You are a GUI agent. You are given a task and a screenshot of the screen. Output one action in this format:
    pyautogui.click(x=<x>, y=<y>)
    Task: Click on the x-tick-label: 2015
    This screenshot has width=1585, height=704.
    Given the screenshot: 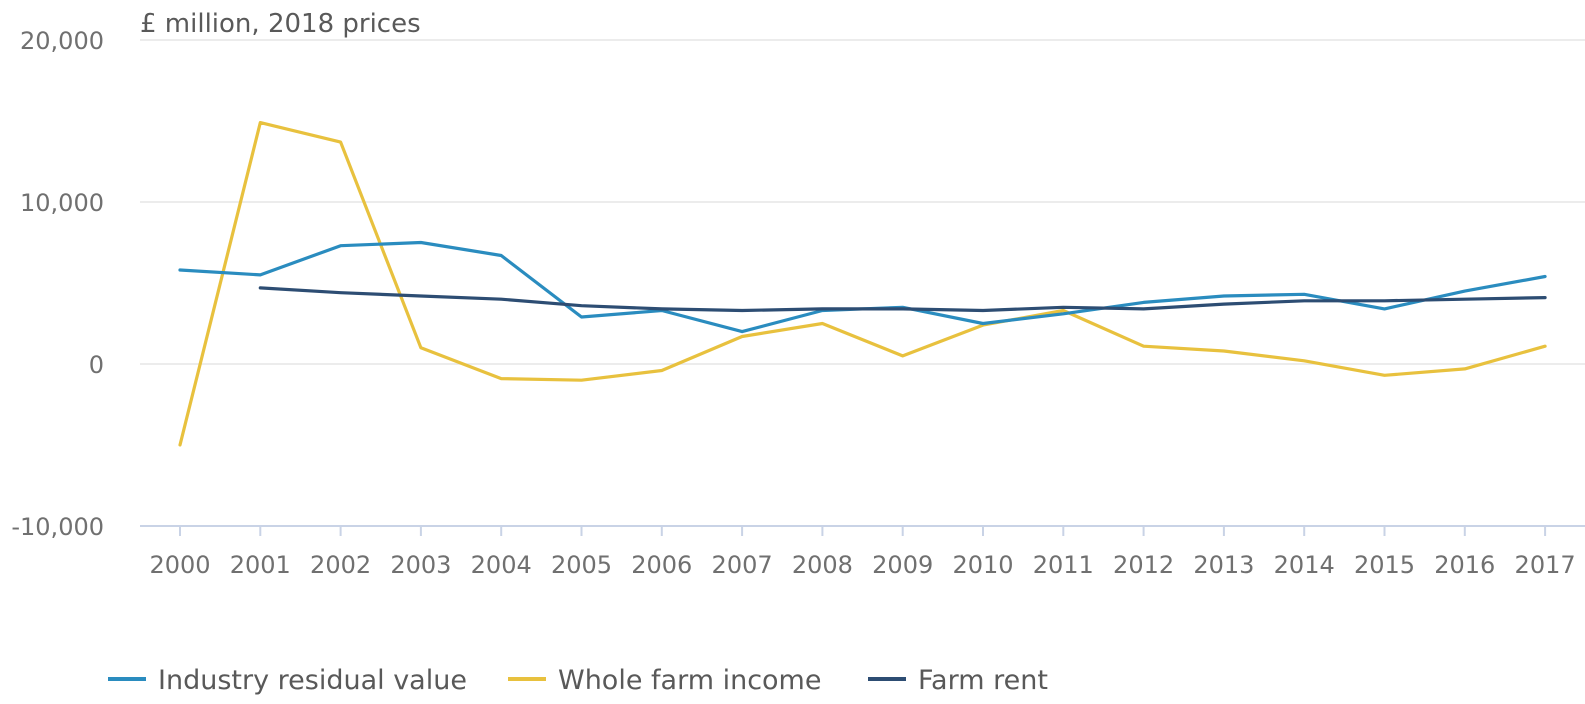 What is the action you would take?
    pyautogui.click(x=1384, y=565)
    